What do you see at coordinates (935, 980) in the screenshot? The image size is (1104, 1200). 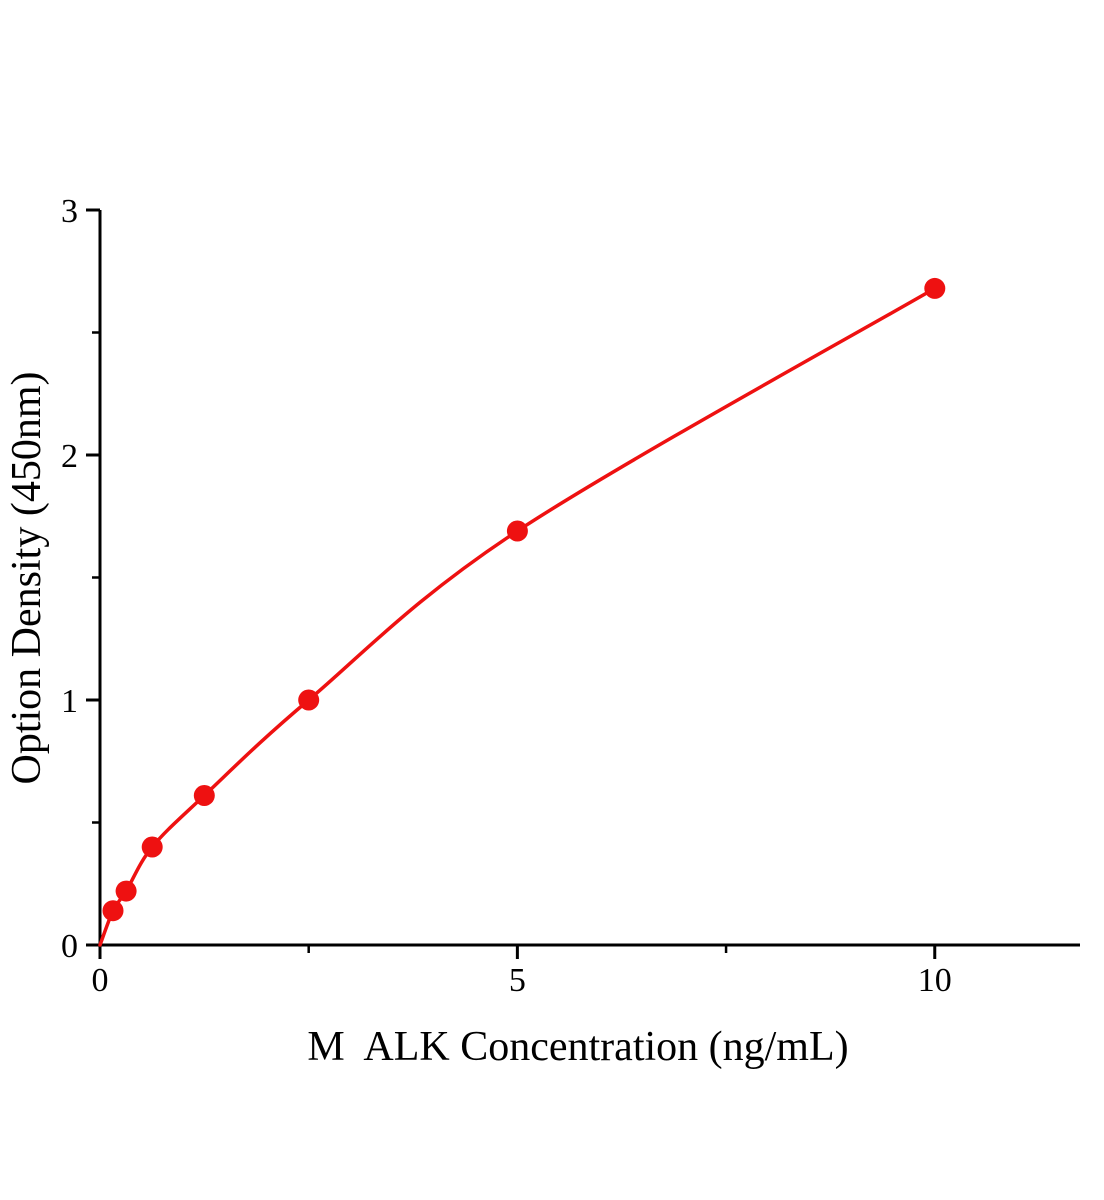 I see `x-tick-label: 10` at bounding box center [935, 980].